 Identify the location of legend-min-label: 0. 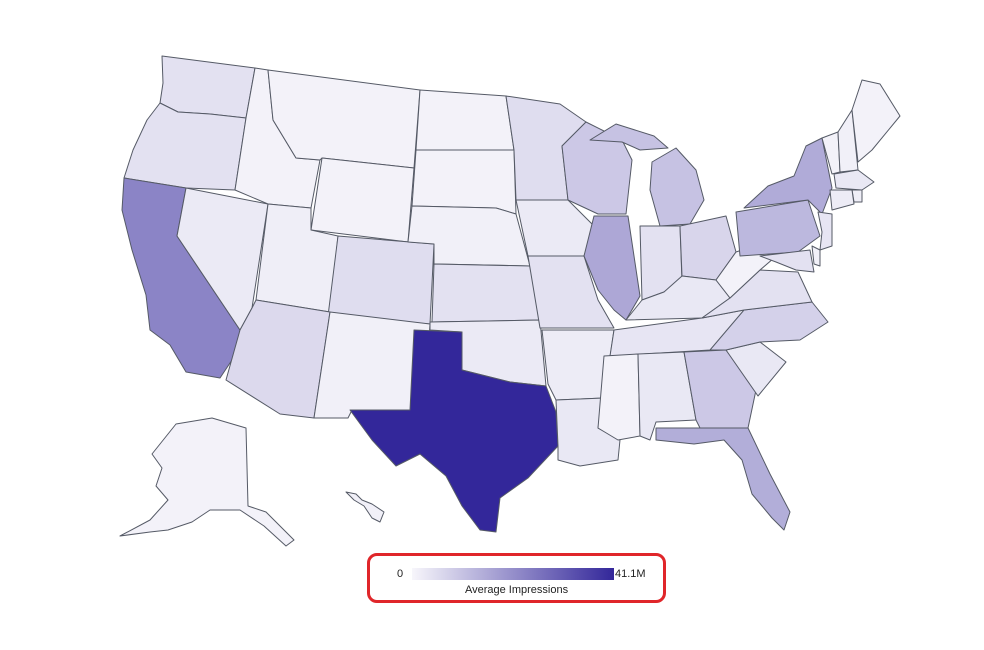
(400, 574).